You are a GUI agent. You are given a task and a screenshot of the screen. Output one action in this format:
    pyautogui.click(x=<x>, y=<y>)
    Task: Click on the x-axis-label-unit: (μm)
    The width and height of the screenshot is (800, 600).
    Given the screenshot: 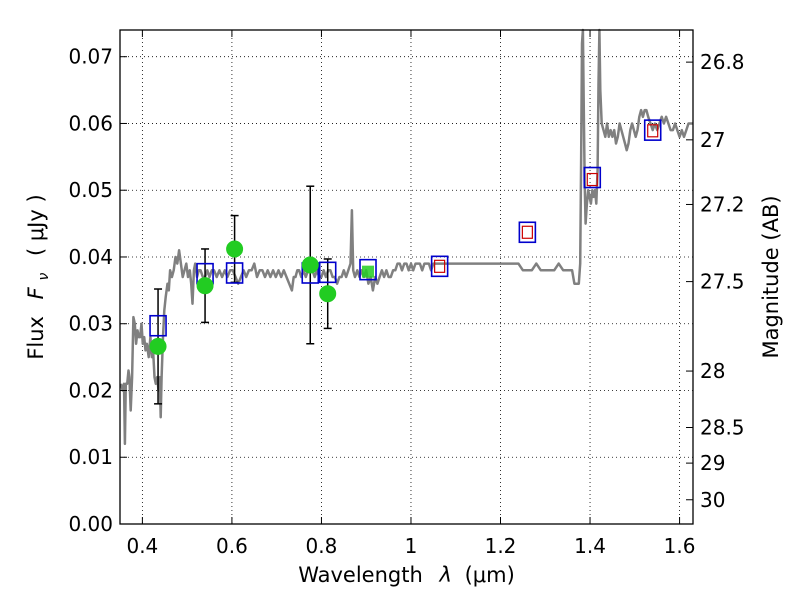 What is the action you would take?
    pyautogui.click(x=490, y=575)
    